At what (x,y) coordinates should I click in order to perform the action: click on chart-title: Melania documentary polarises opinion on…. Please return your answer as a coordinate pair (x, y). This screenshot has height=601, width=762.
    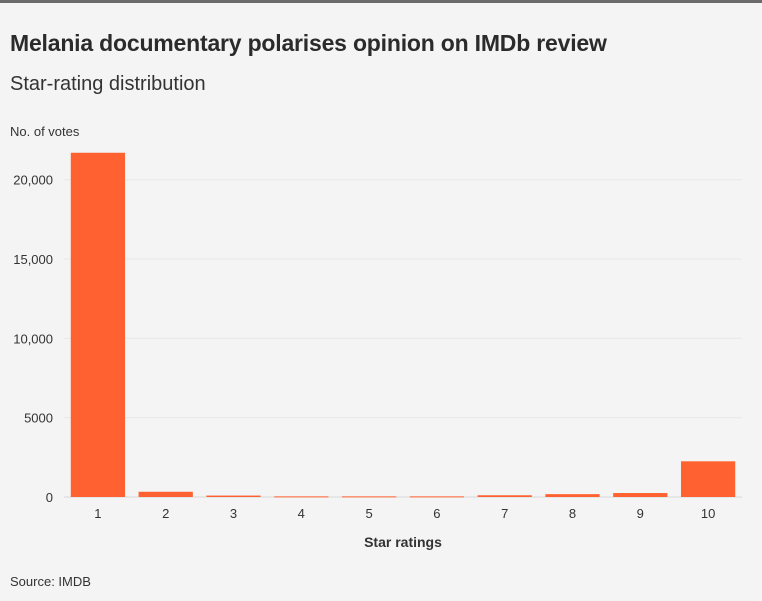
    Looking at the image, I should click on (308, 43).